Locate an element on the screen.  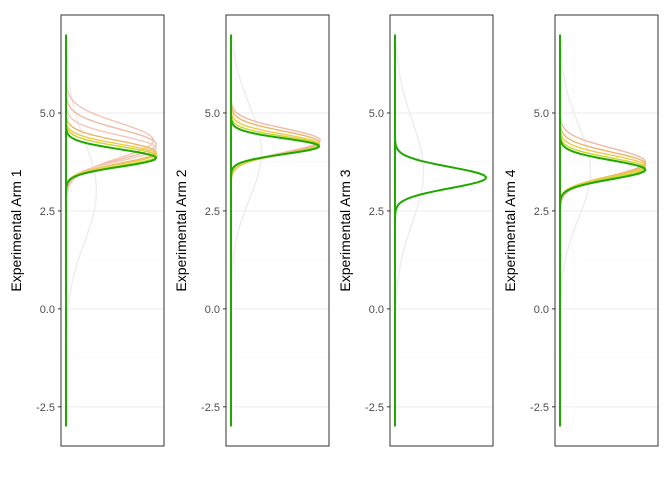
y-axis-label: Experimental Arm 1 is located at coordinates (16, 230).